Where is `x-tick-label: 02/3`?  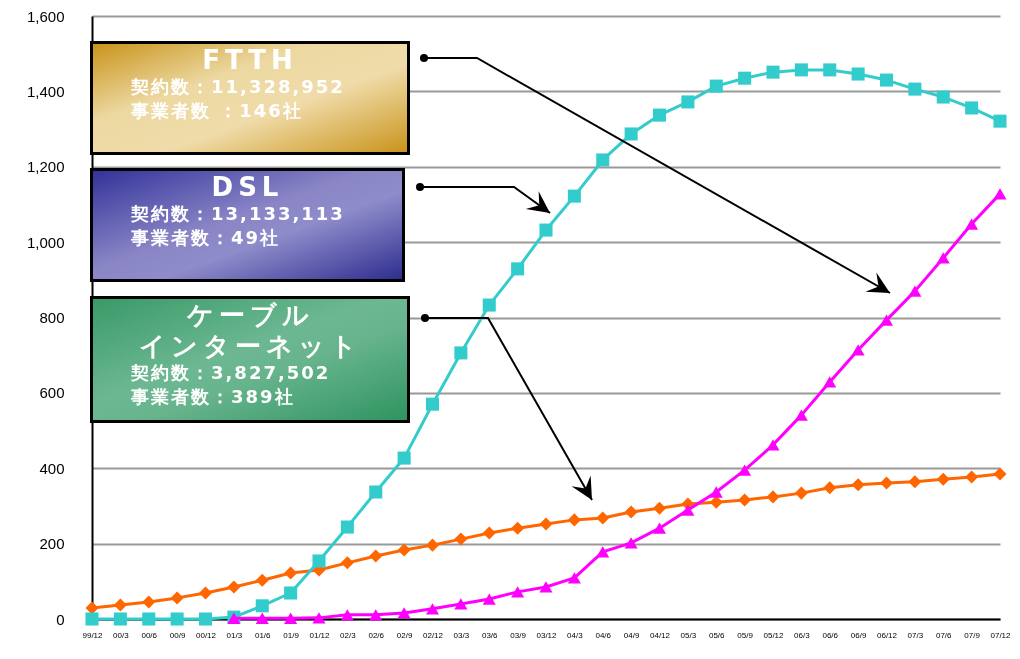
x-tick-label: 02/3 is located at coordinates (348, 635).